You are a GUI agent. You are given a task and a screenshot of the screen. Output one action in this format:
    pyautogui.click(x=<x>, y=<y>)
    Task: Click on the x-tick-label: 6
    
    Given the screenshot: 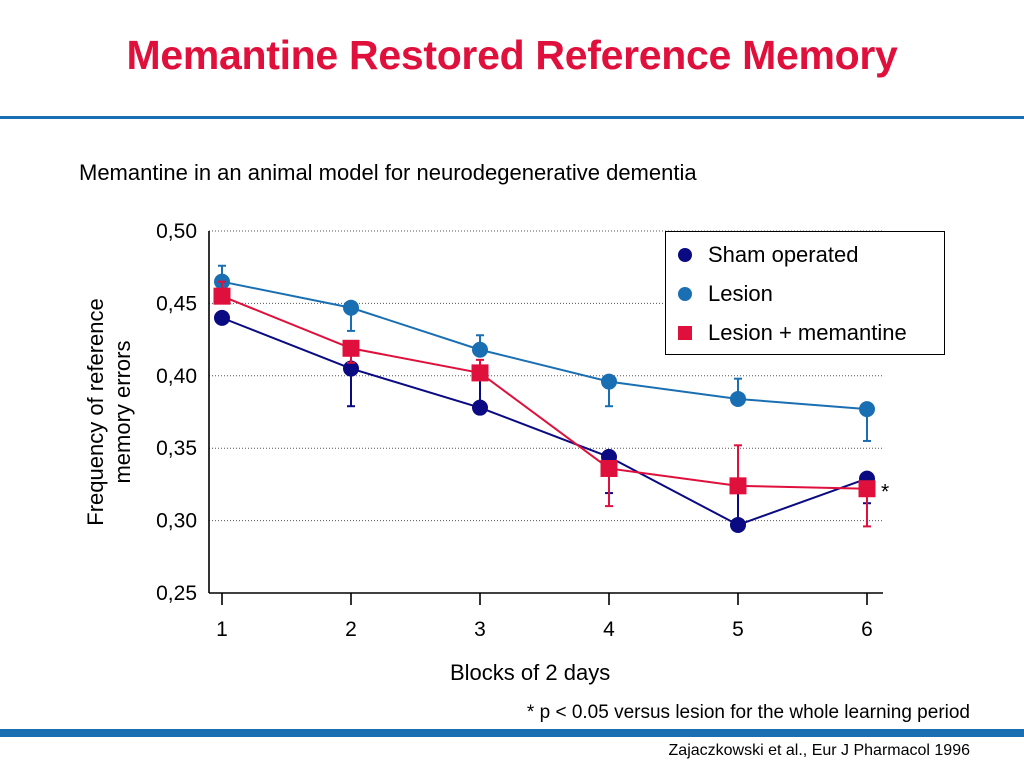 What is the action you would take?
    pyautogui.click(x=867, y=629)
    